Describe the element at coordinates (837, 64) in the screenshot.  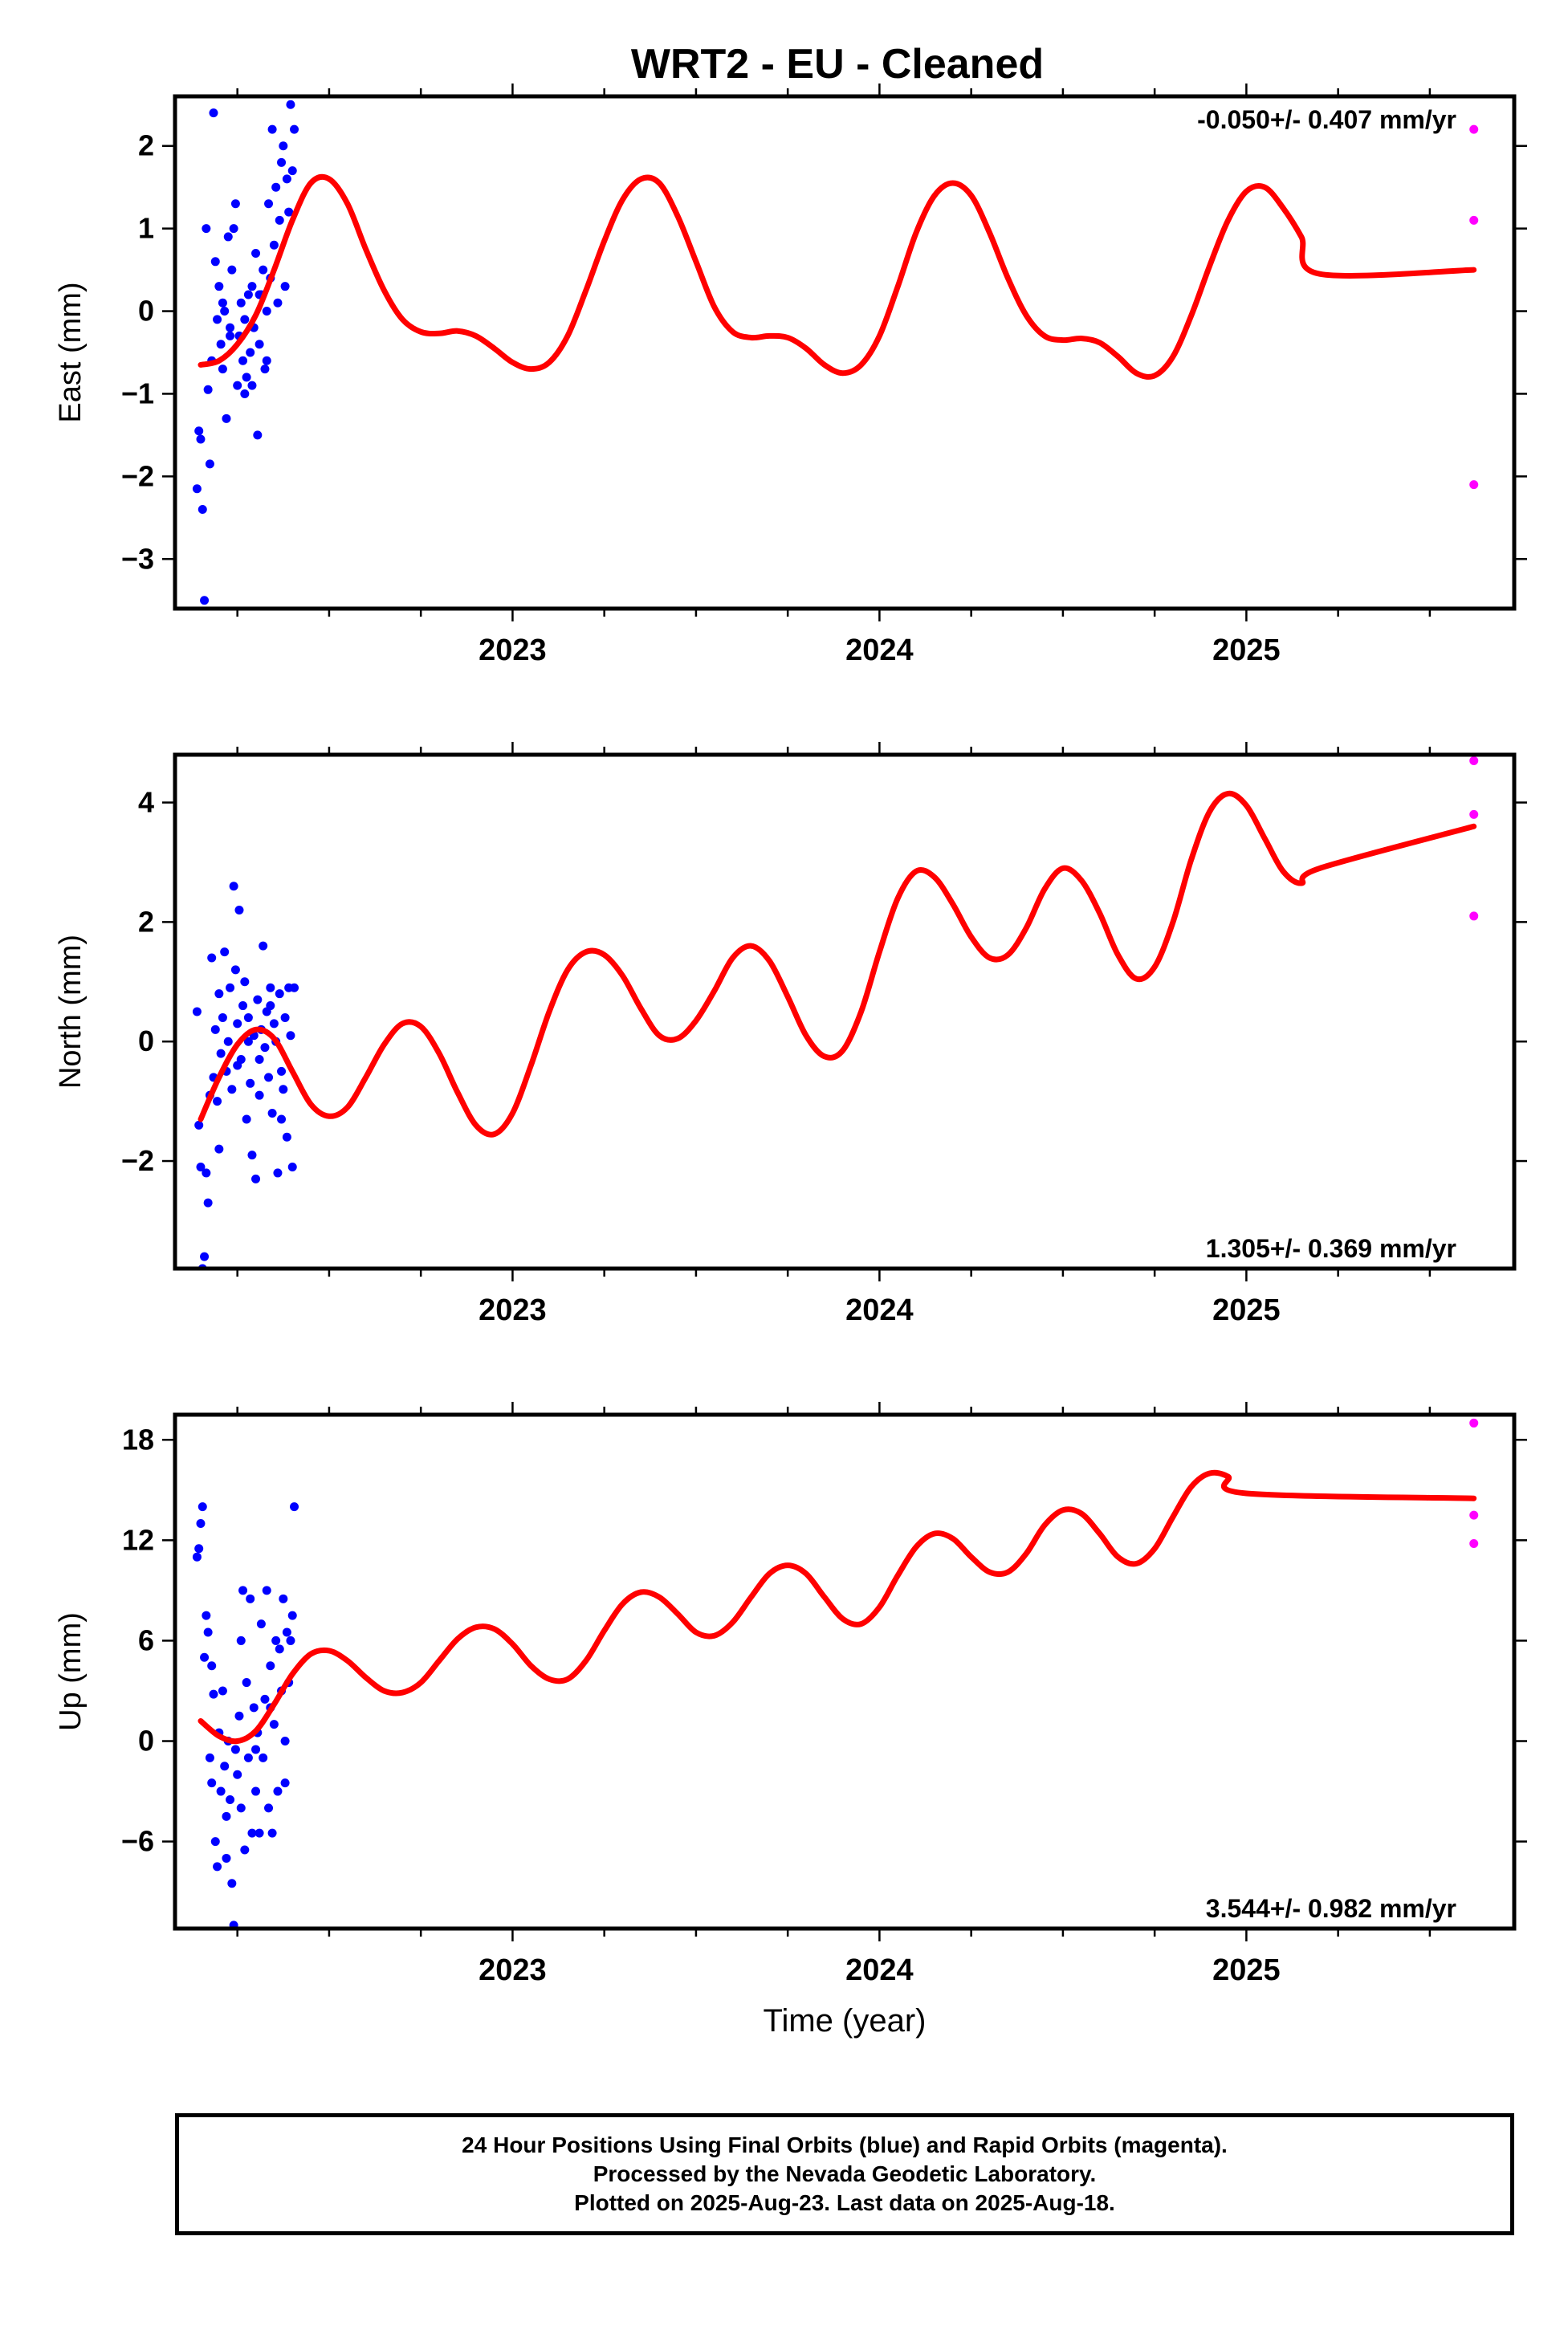
I see `figure-title: WRT2 - EU - Cleaned` at that location.